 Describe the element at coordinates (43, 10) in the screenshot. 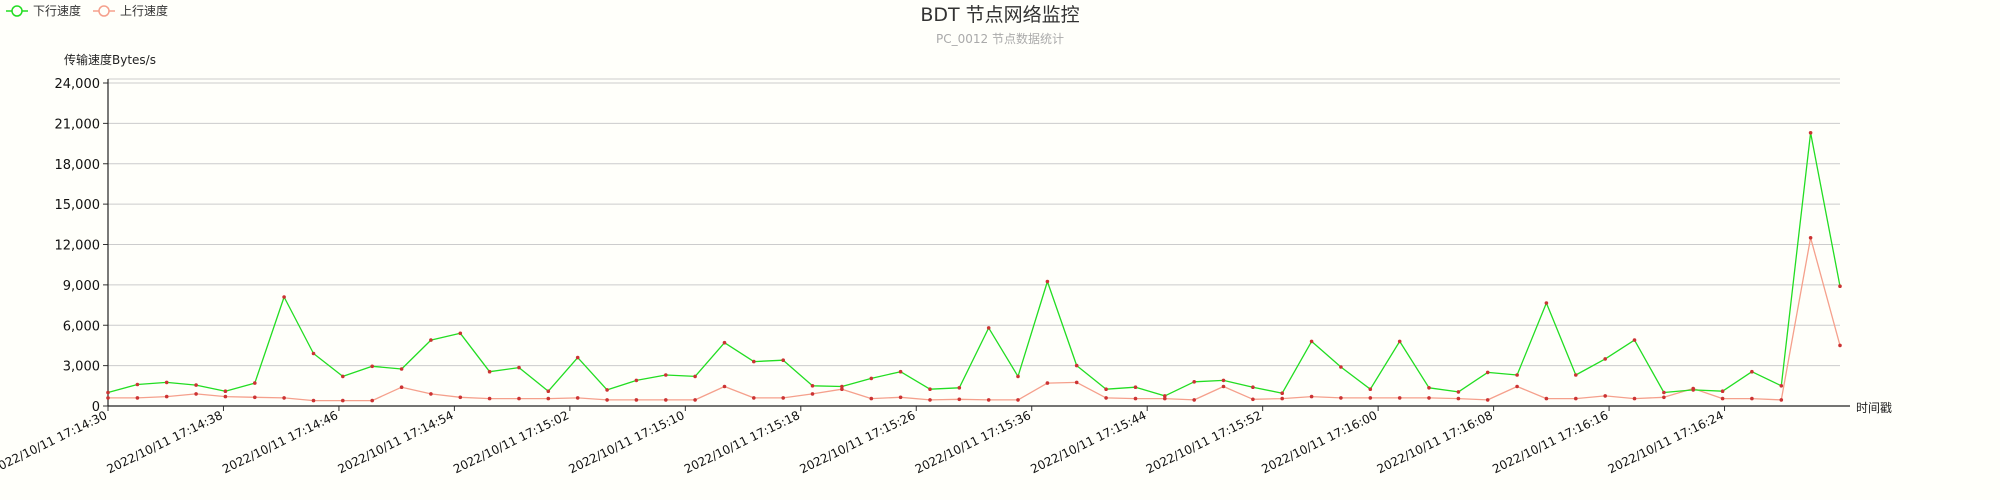

I see `legend-item-download: 下行速度` at that location.